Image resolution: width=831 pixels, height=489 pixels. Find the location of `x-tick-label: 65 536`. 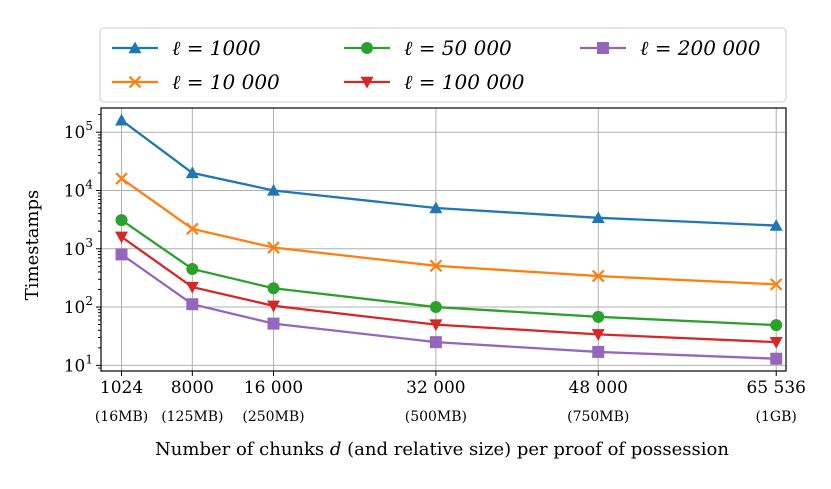

x-tick-label: 65 536 is located at coordinates (775, 388).